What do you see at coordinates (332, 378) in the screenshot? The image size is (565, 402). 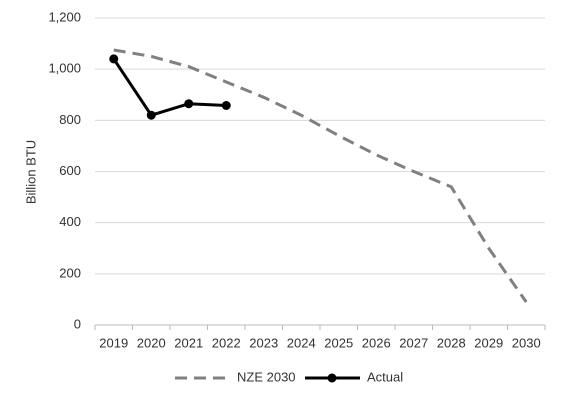 I see `legend-marker` at bounding box center [332, 378].